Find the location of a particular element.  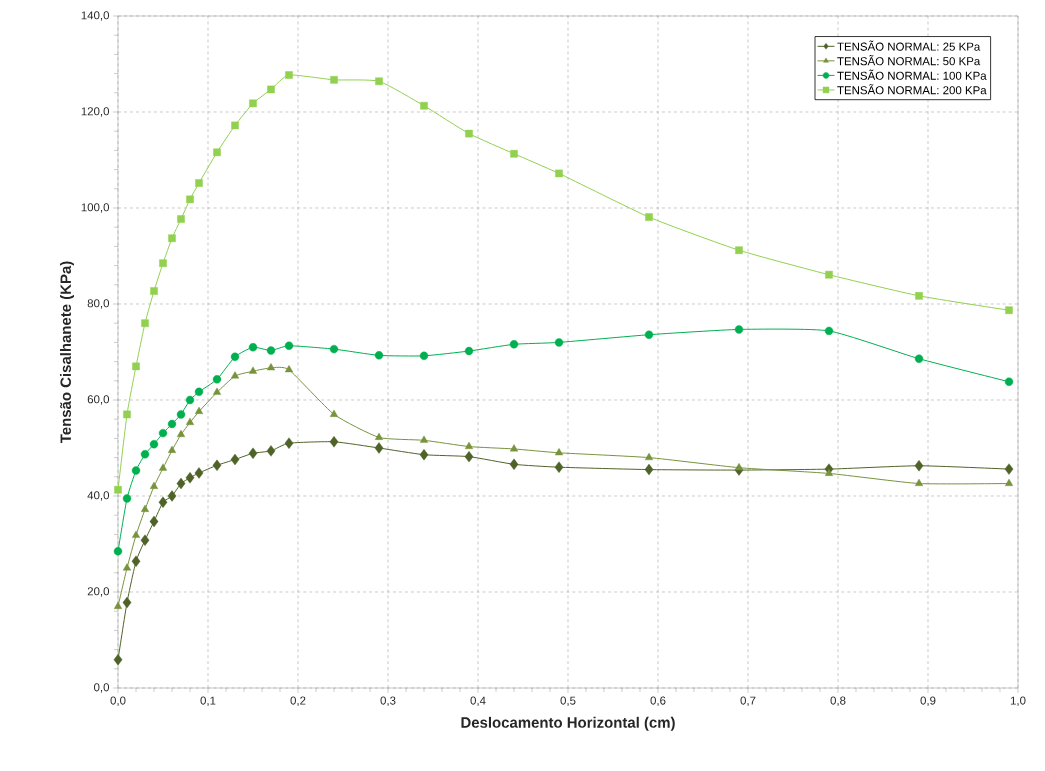

y-tick-label: 80,0 is located at coordinates (98, 304).